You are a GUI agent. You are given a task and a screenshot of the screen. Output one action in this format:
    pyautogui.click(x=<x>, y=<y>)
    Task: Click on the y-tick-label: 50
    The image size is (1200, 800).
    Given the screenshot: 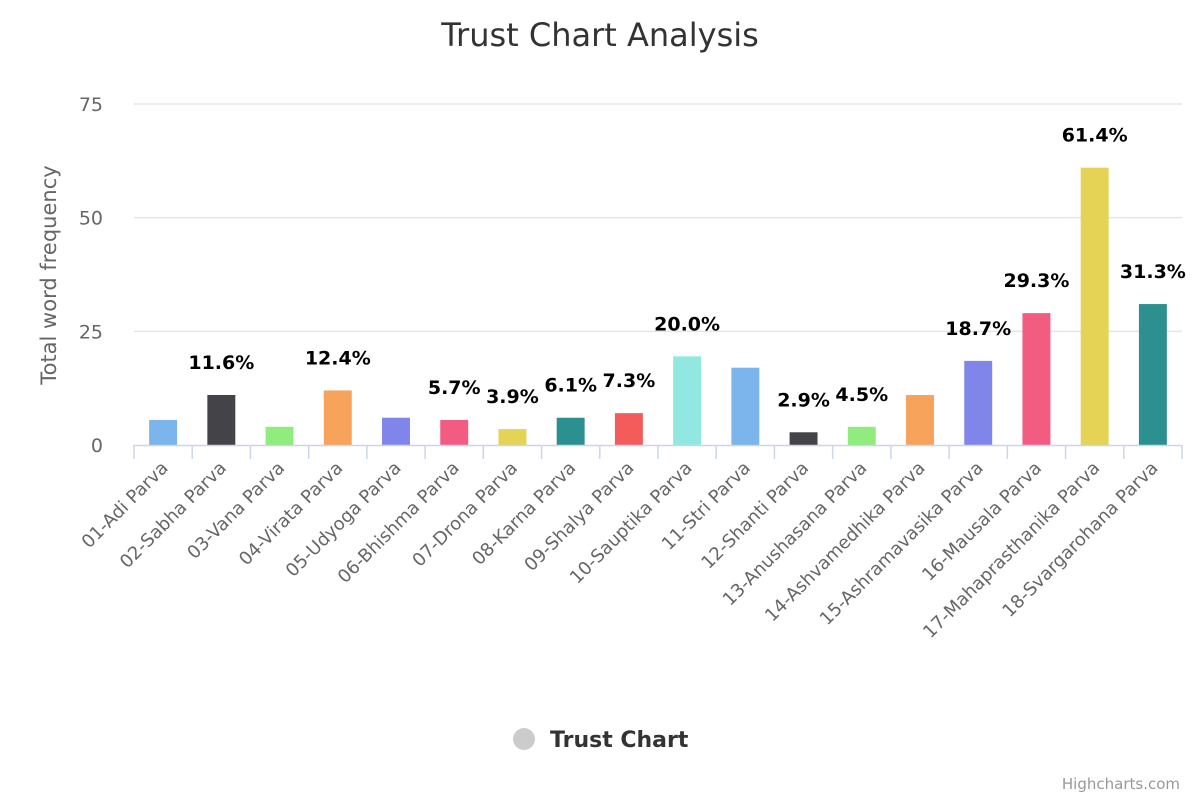 What is the action you would take?
    pyautogui.click(x=91, y=219)
    